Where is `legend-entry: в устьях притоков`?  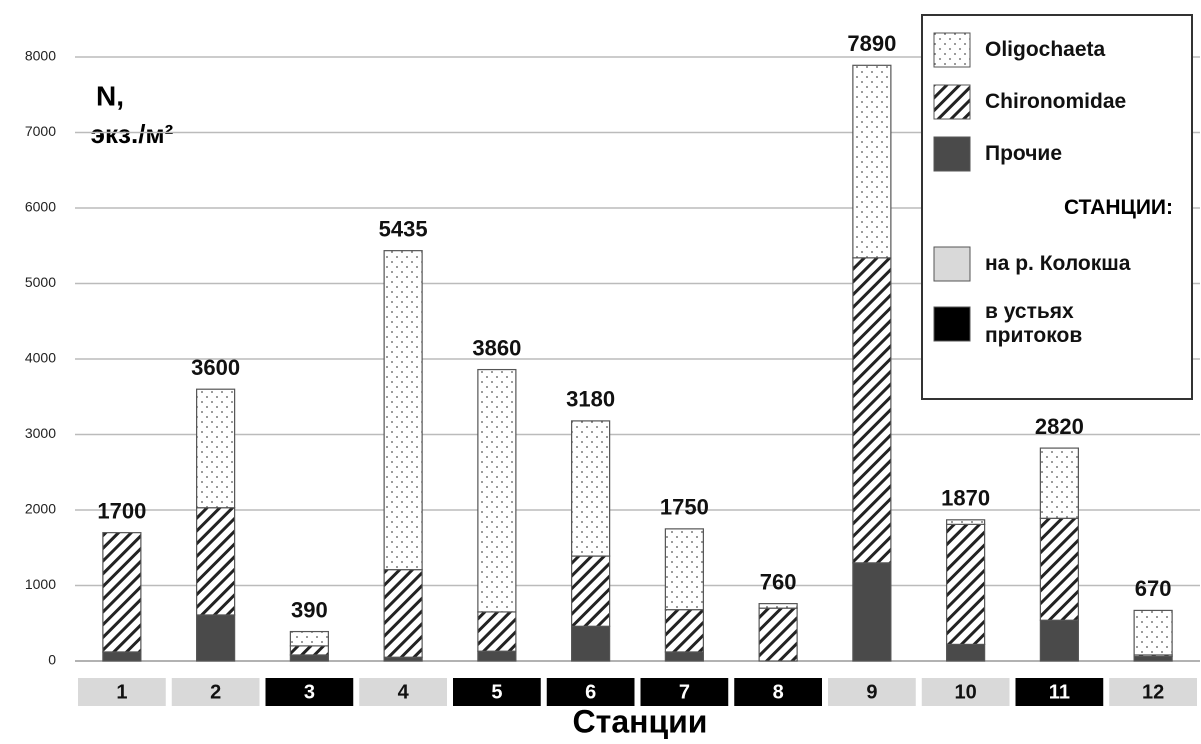 legend-entry: в устьях притоков is located at coordinates (1057, 324).